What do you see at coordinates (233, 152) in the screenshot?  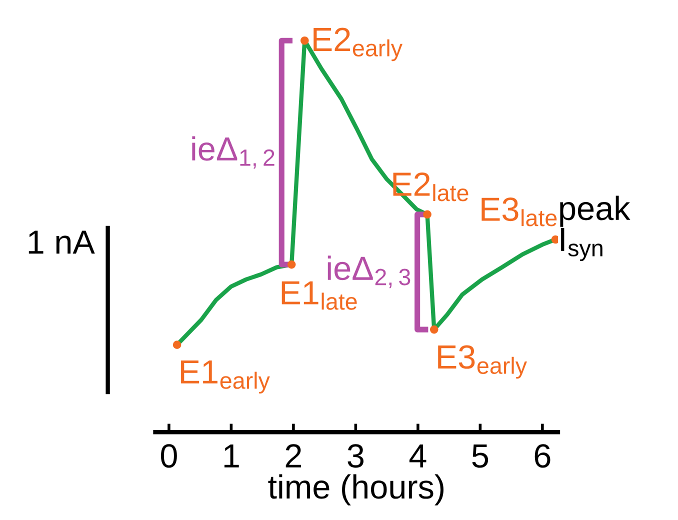 I see `annotation: ieΔ$_{1,2}$` at bounding box center [233, 152].